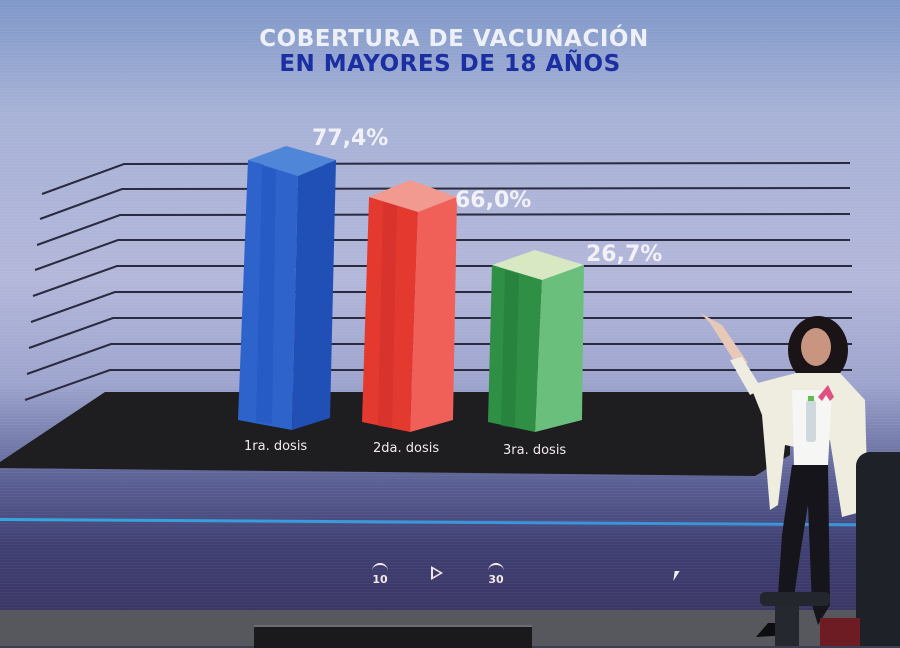 The image size is (900, 648). I want to click on bar-label-3: 3ra. dosis, so click(535, 450).